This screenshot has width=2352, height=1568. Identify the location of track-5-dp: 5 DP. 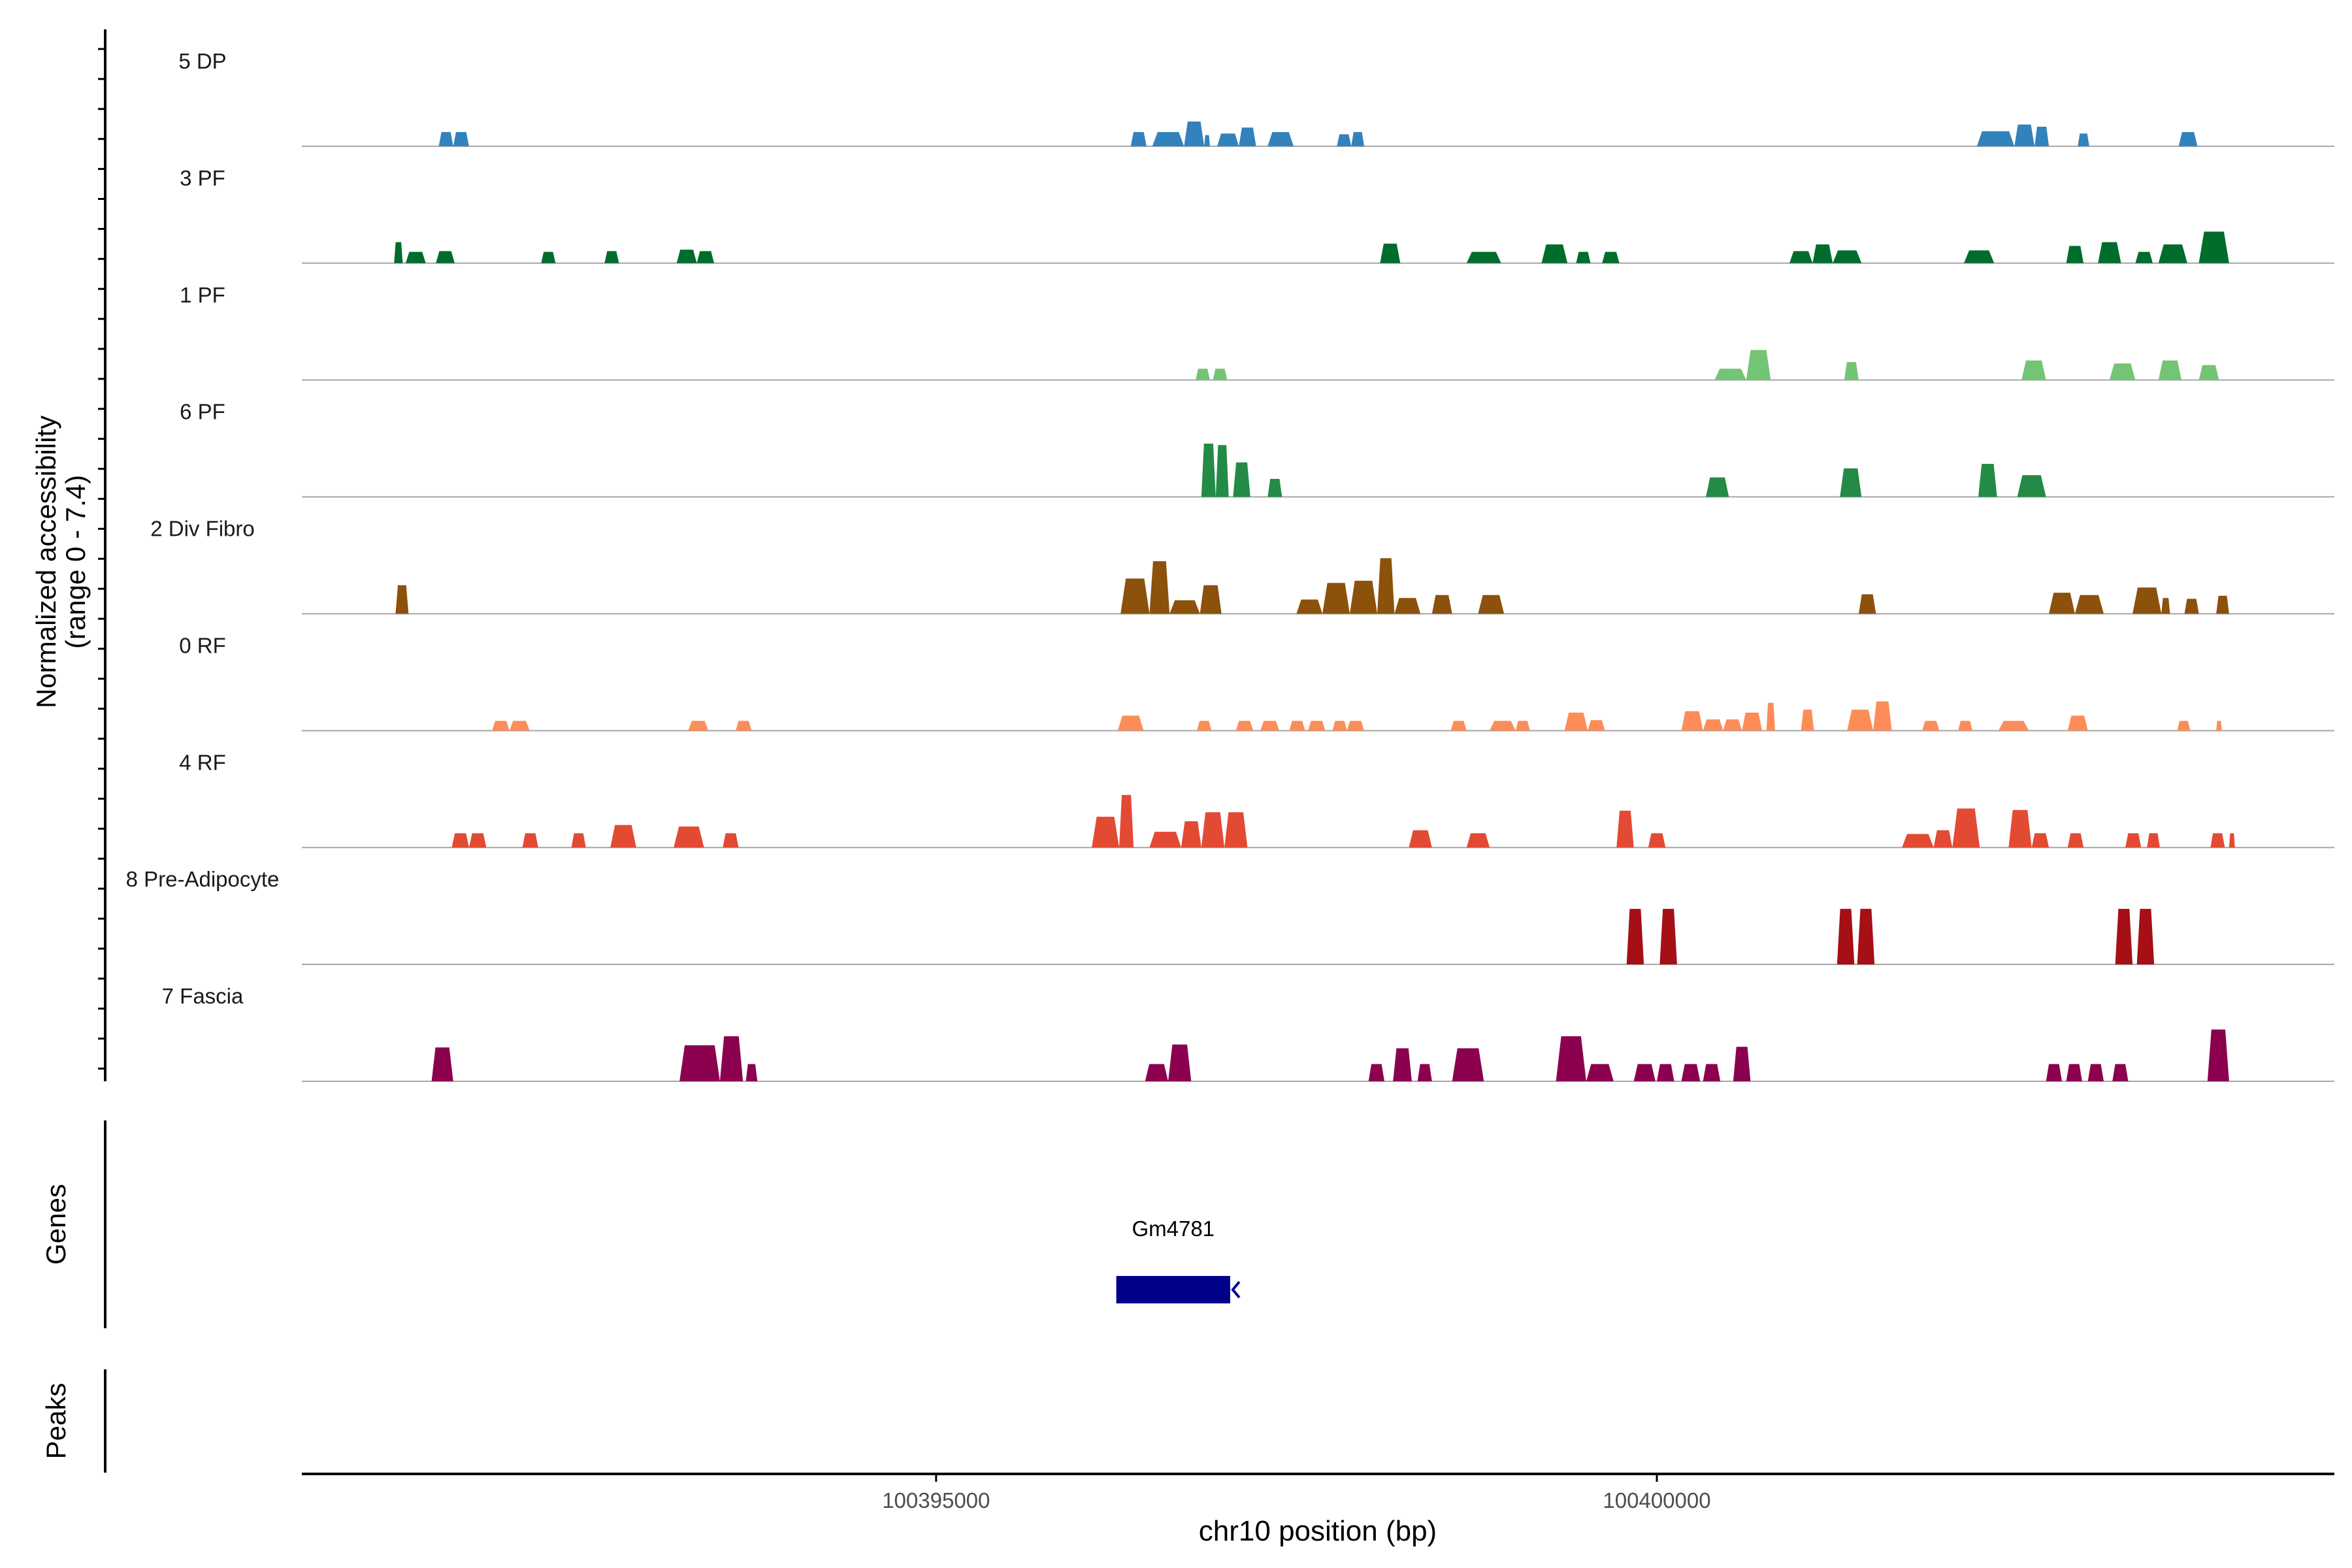
(1256, 98).